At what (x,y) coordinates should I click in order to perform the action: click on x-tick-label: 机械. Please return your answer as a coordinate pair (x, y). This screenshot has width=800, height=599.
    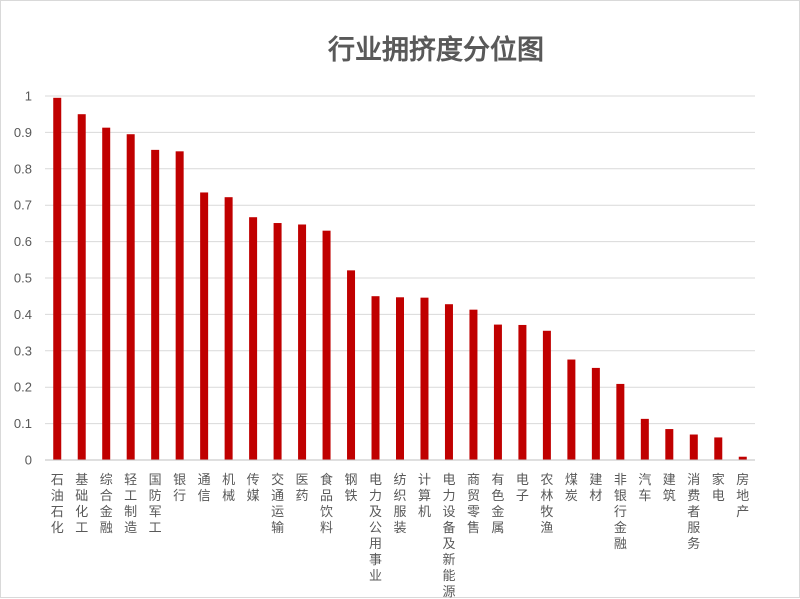
    Looking at the image, I should click on (228, 488).